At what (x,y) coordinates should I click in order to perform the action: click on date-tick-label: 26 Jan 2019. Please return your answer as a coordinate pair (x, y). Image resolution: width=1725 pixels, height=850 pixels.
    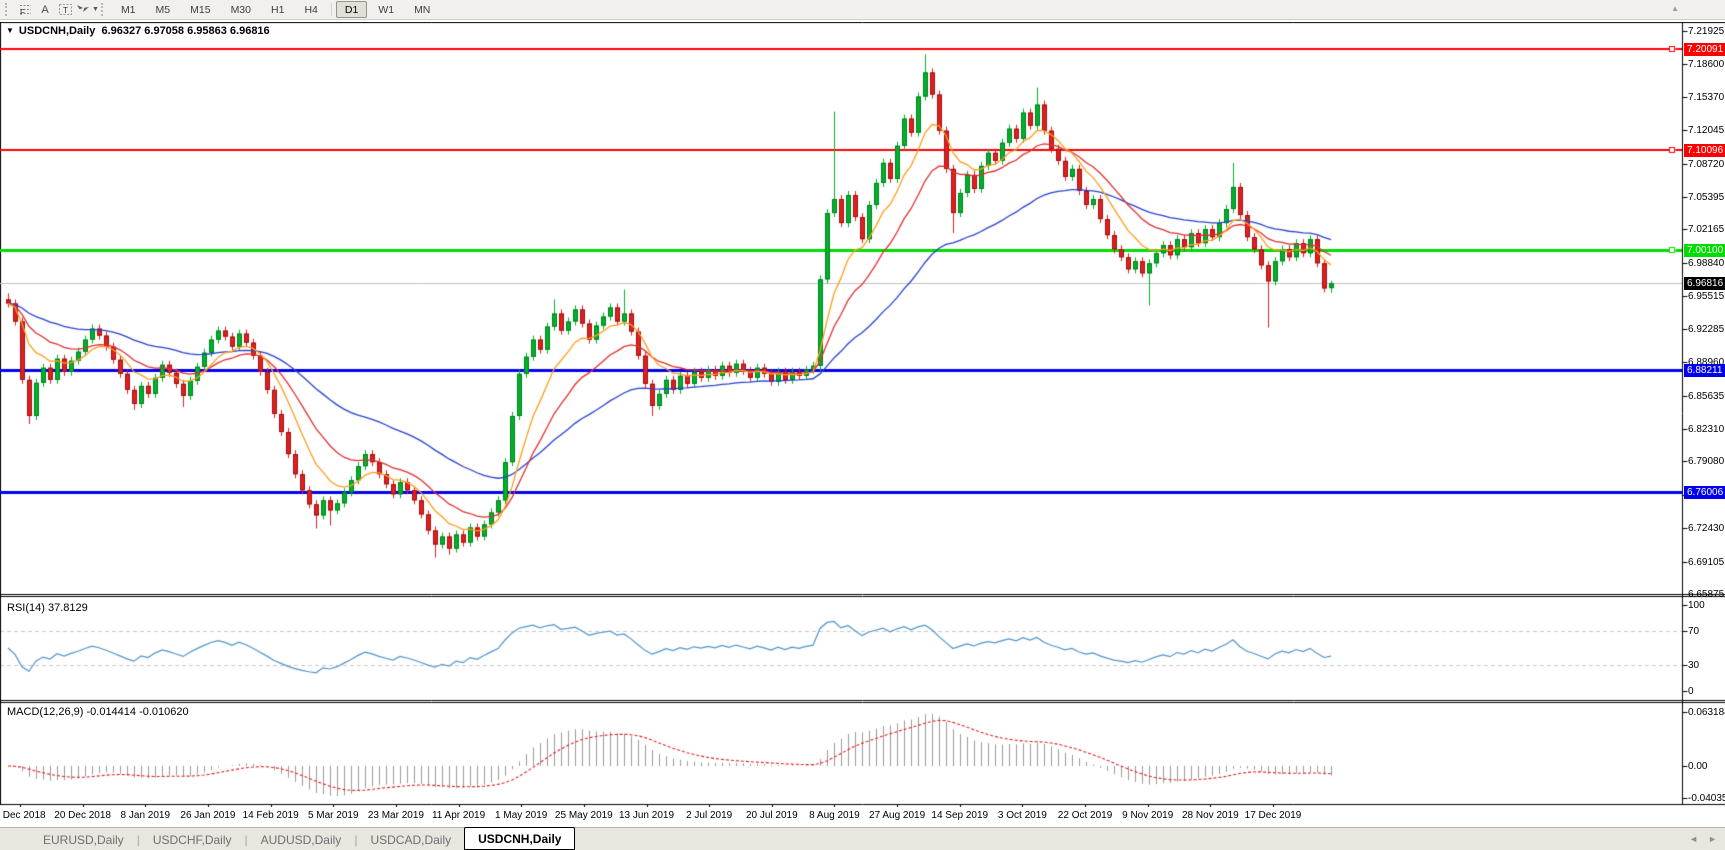
    Looking at the image, I should click on (208, 815).